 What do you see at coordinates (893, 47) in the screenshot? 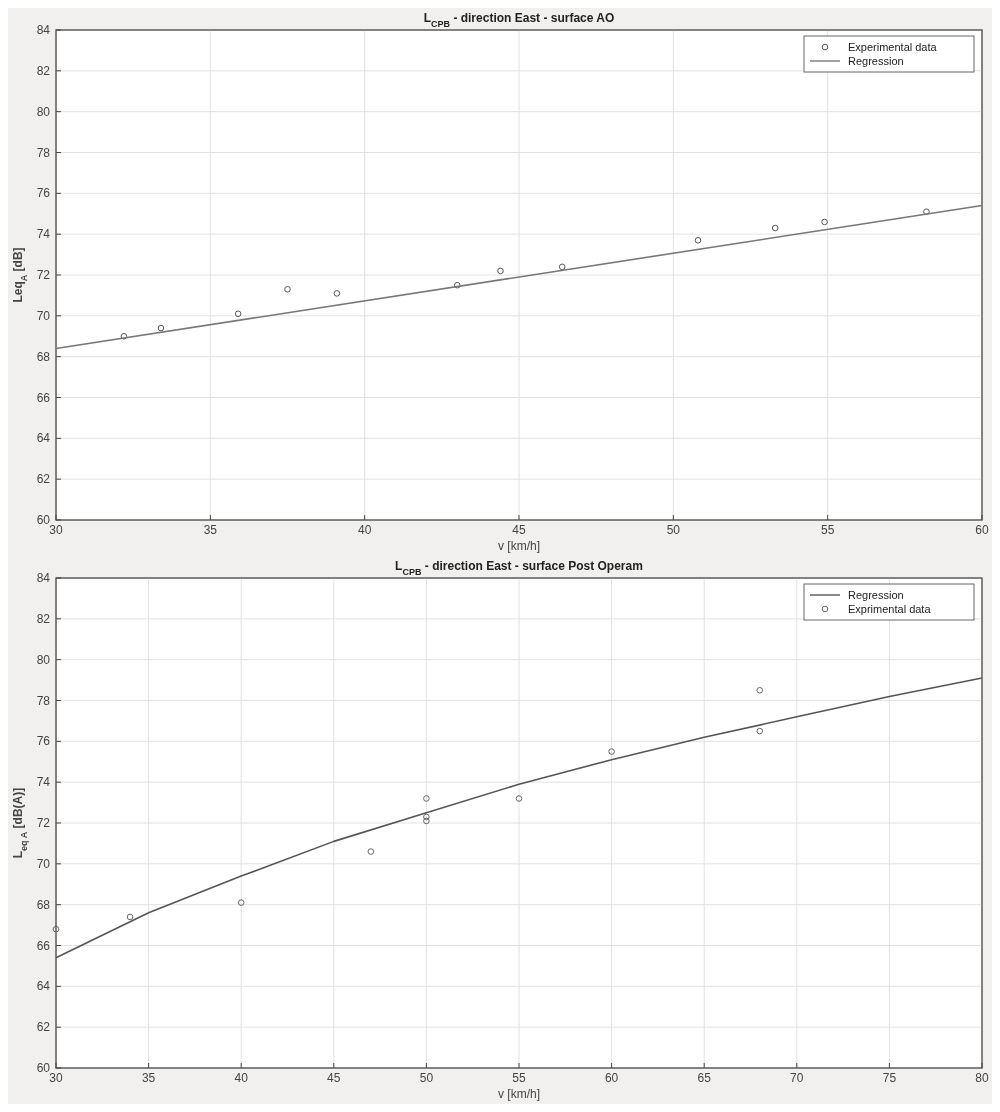
I see `legend-label: Experimental data` at bounding box center [893, 47].